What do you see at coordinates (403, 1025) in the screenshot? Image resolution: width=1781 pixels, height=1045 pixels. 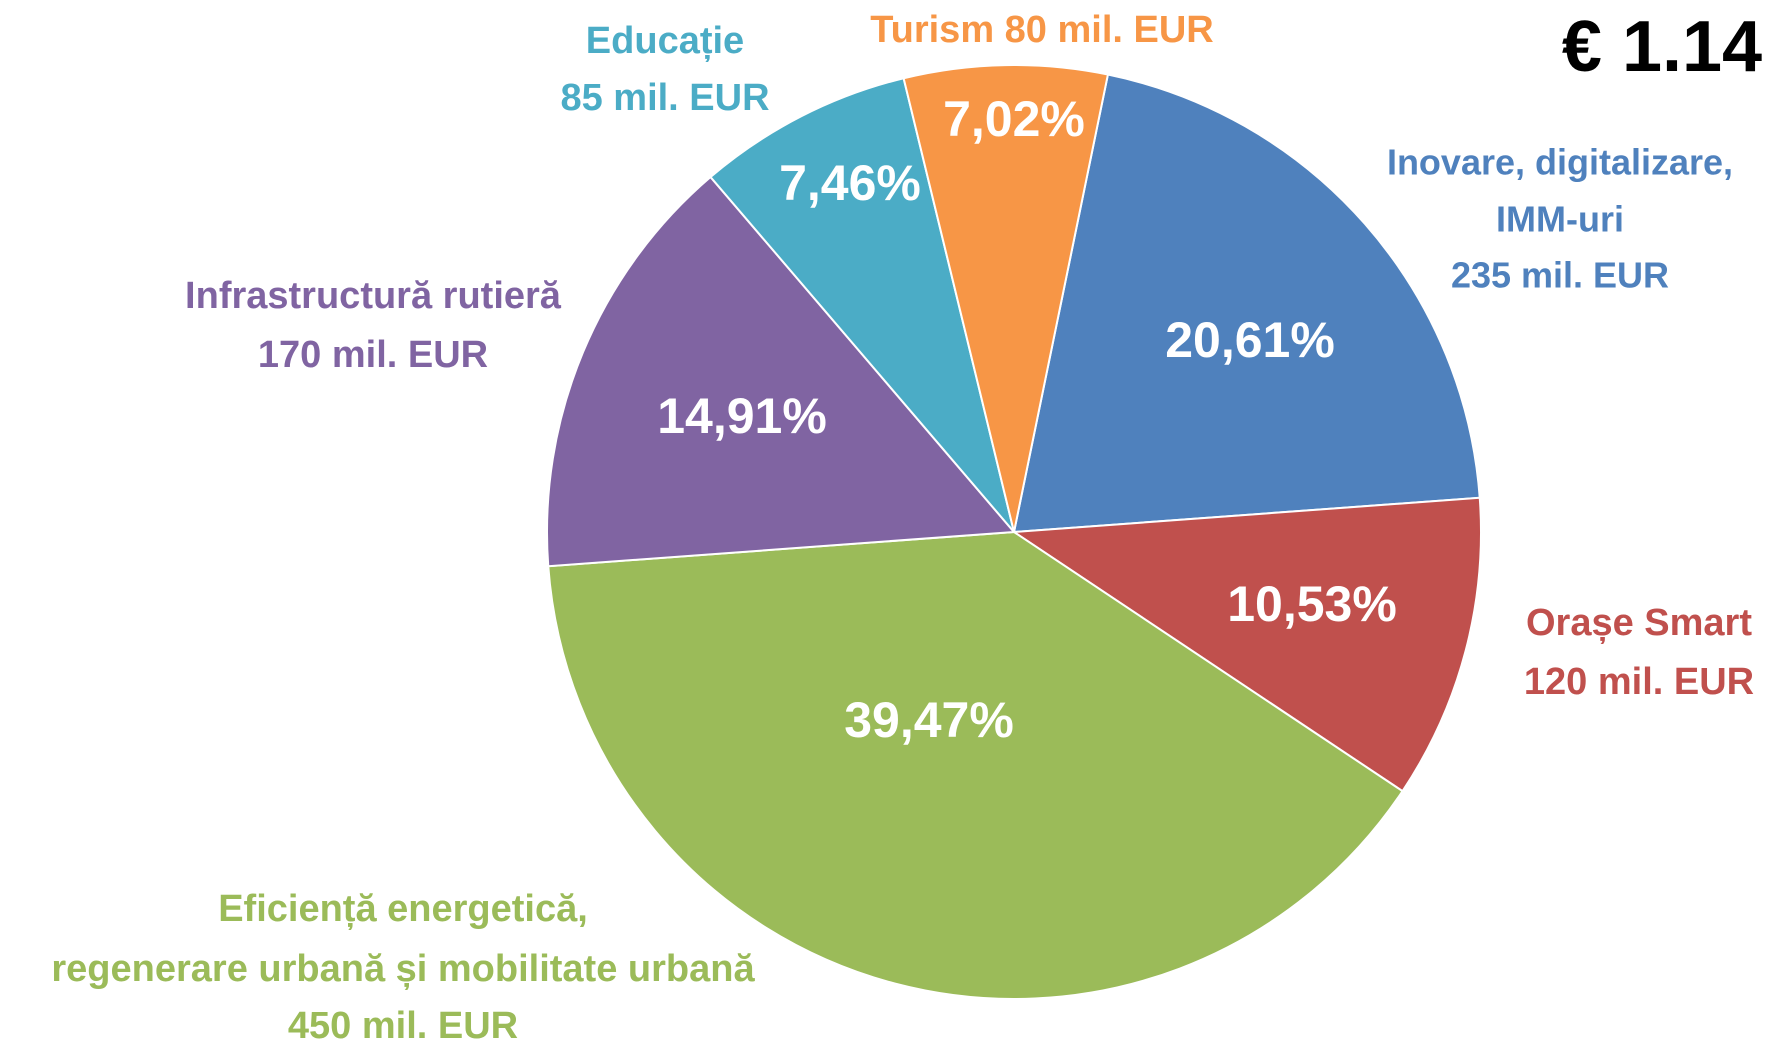 I see `category-label: 450 mil. EUR` at bounding box center [403, 1025].